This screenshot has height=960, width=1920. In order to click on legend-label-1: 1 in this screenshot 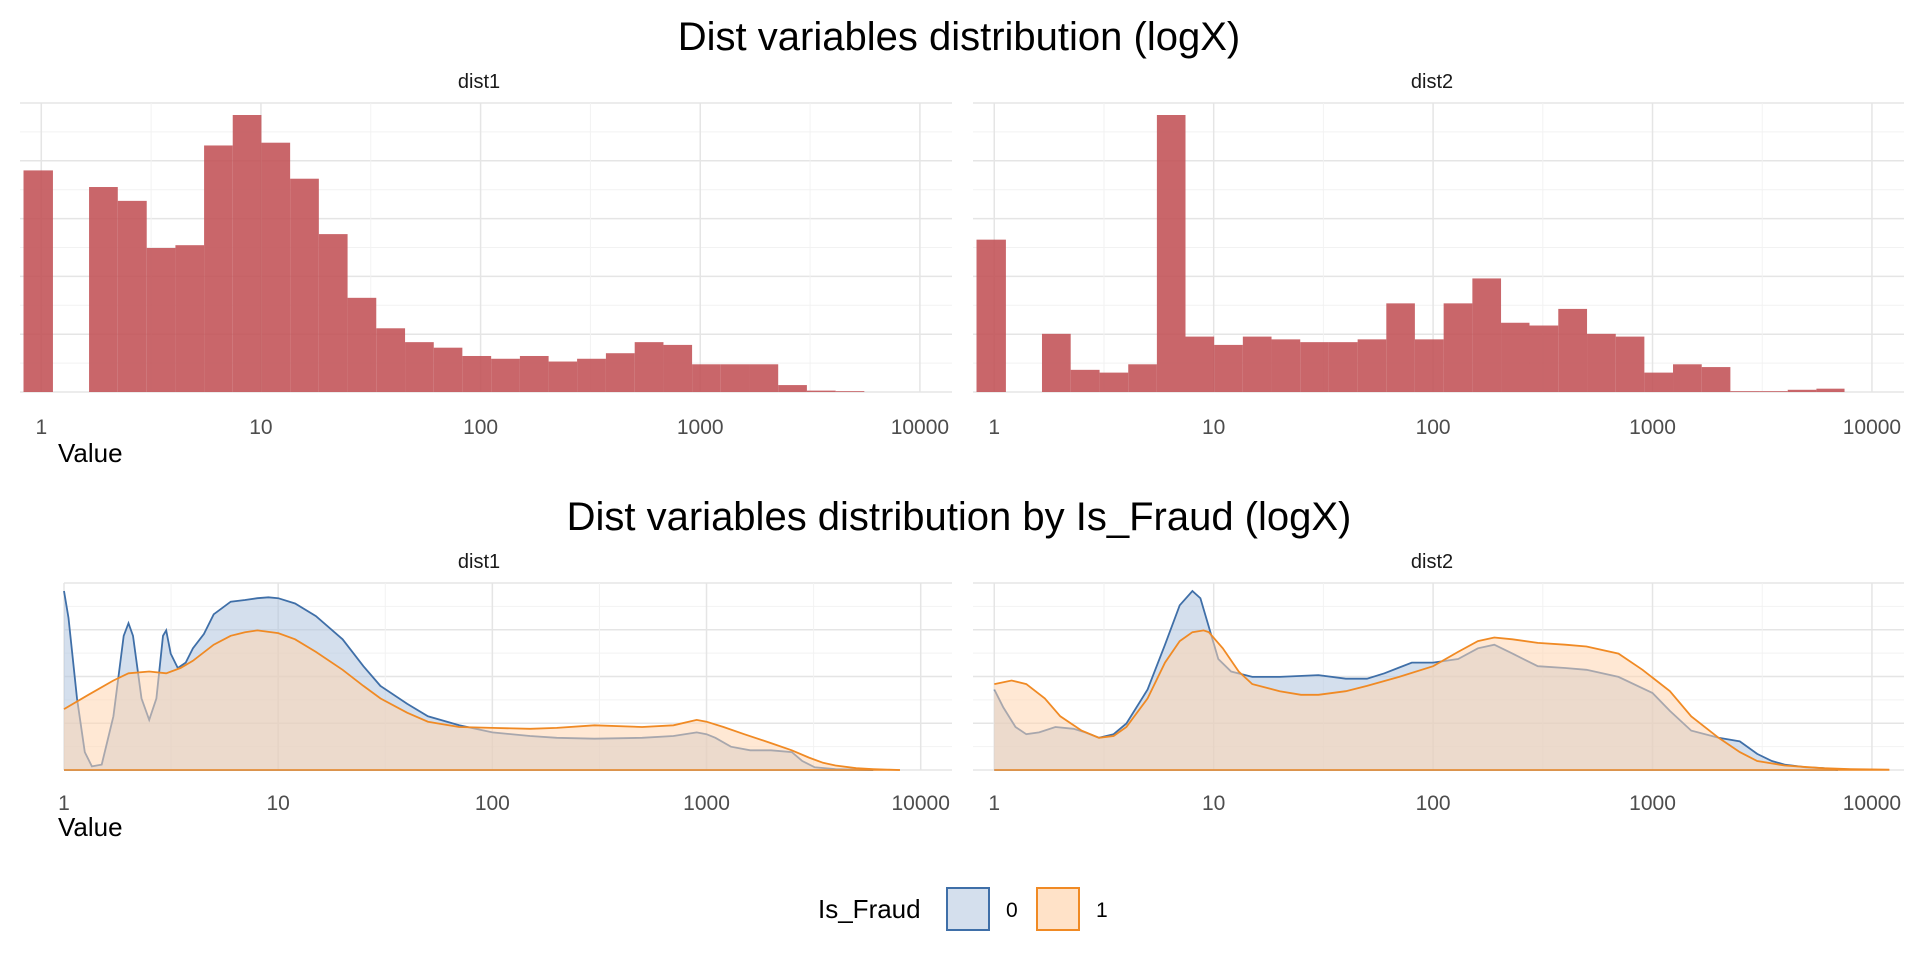, I will do `click(1102, 910)`.